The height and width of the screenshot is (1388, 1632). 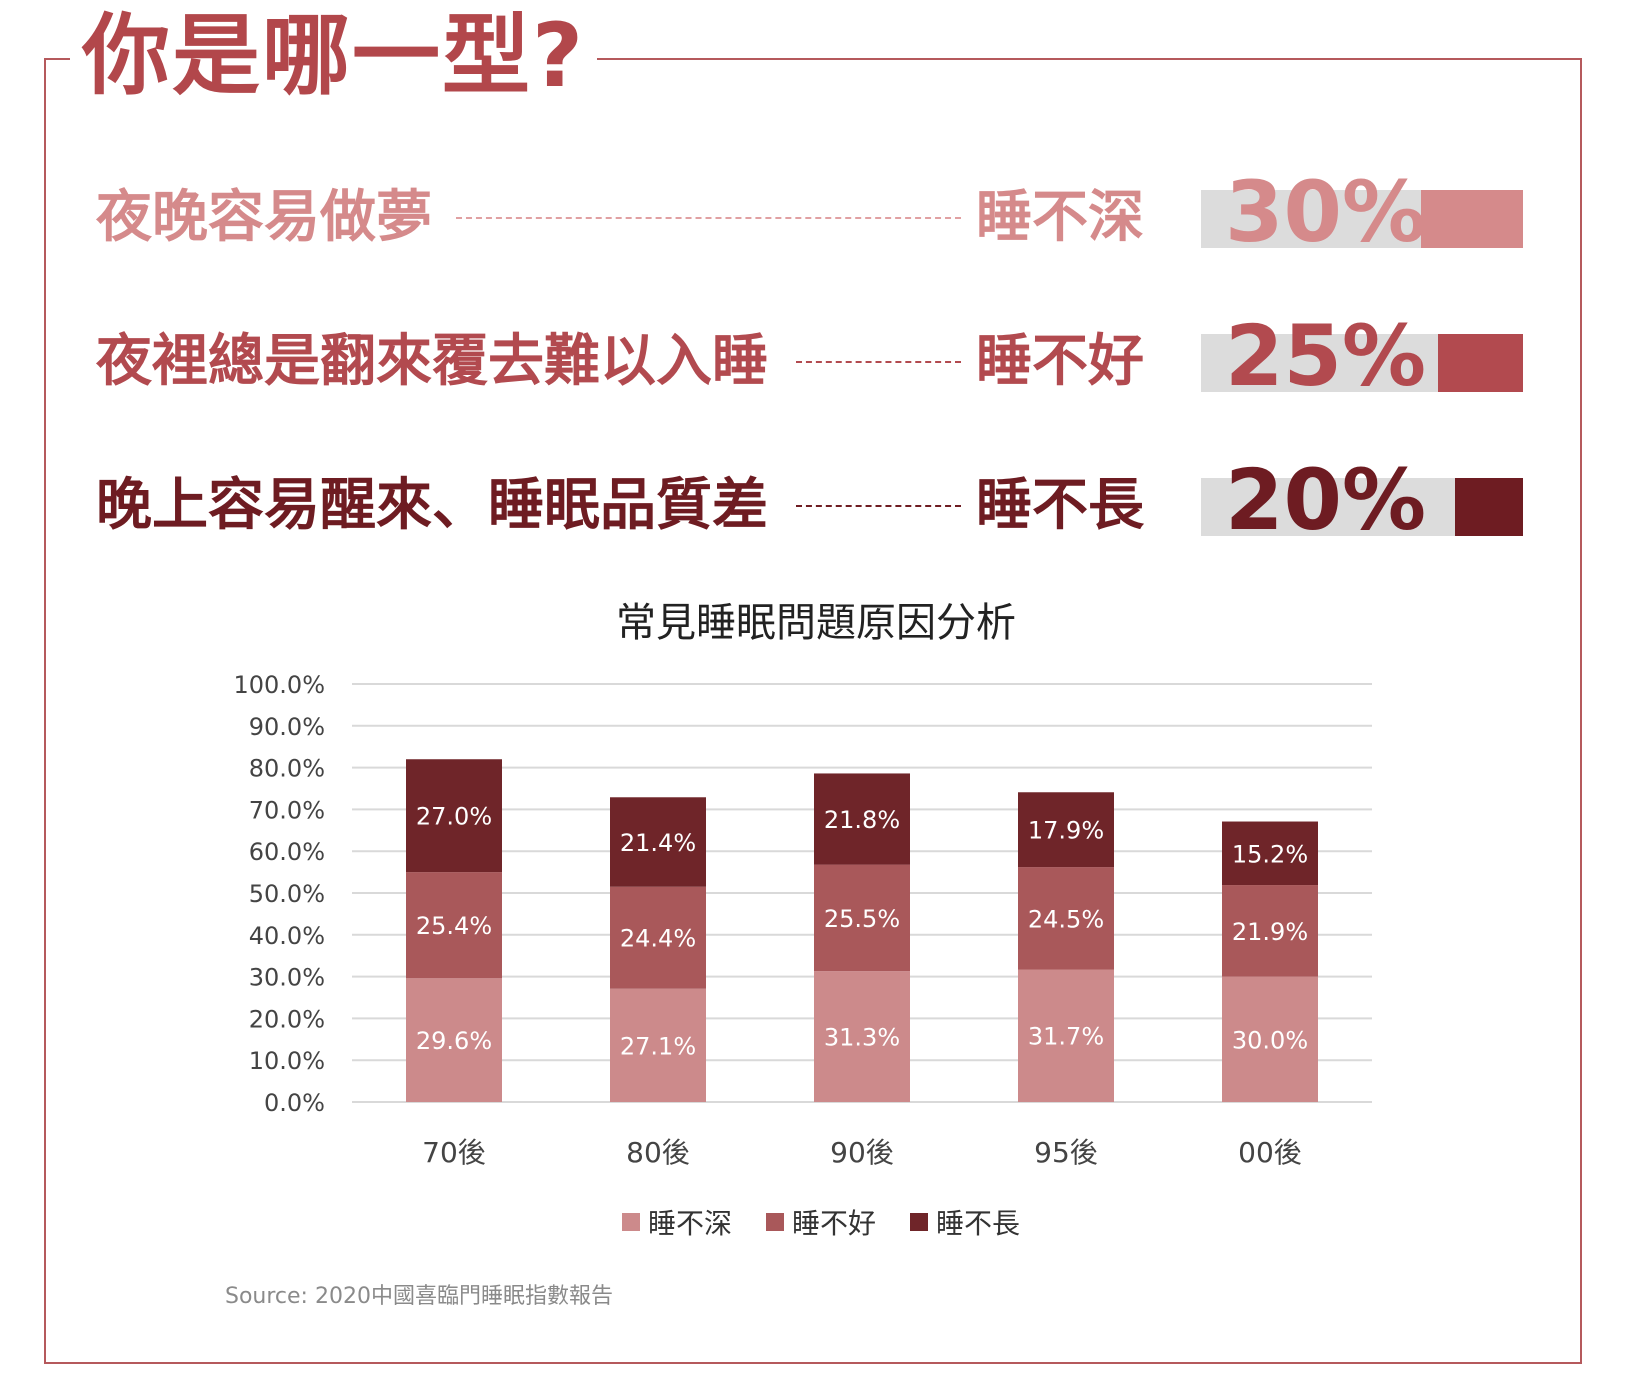 What do you see at coordinates (287, 936) in the screenshot?
I see `y-tick-label: 40.0%` at bounding box center [287, 936].